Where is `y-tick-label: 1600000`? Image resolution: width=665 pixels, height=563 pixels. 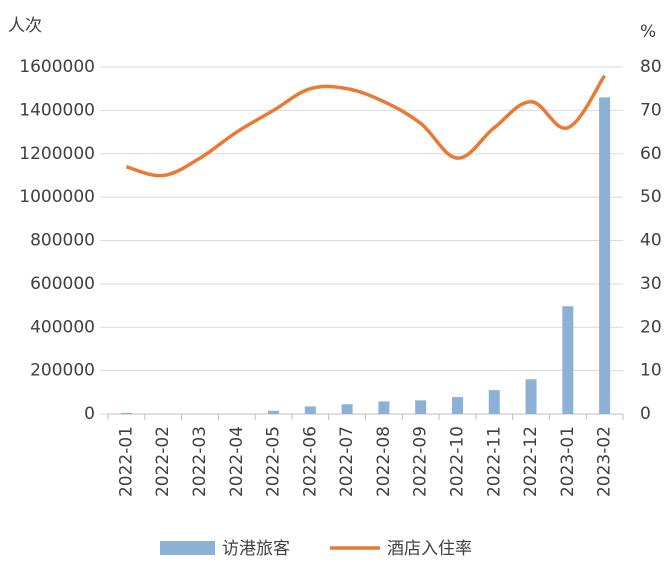 y-tick-label: 1600000 is located at coordinates (57, 67).